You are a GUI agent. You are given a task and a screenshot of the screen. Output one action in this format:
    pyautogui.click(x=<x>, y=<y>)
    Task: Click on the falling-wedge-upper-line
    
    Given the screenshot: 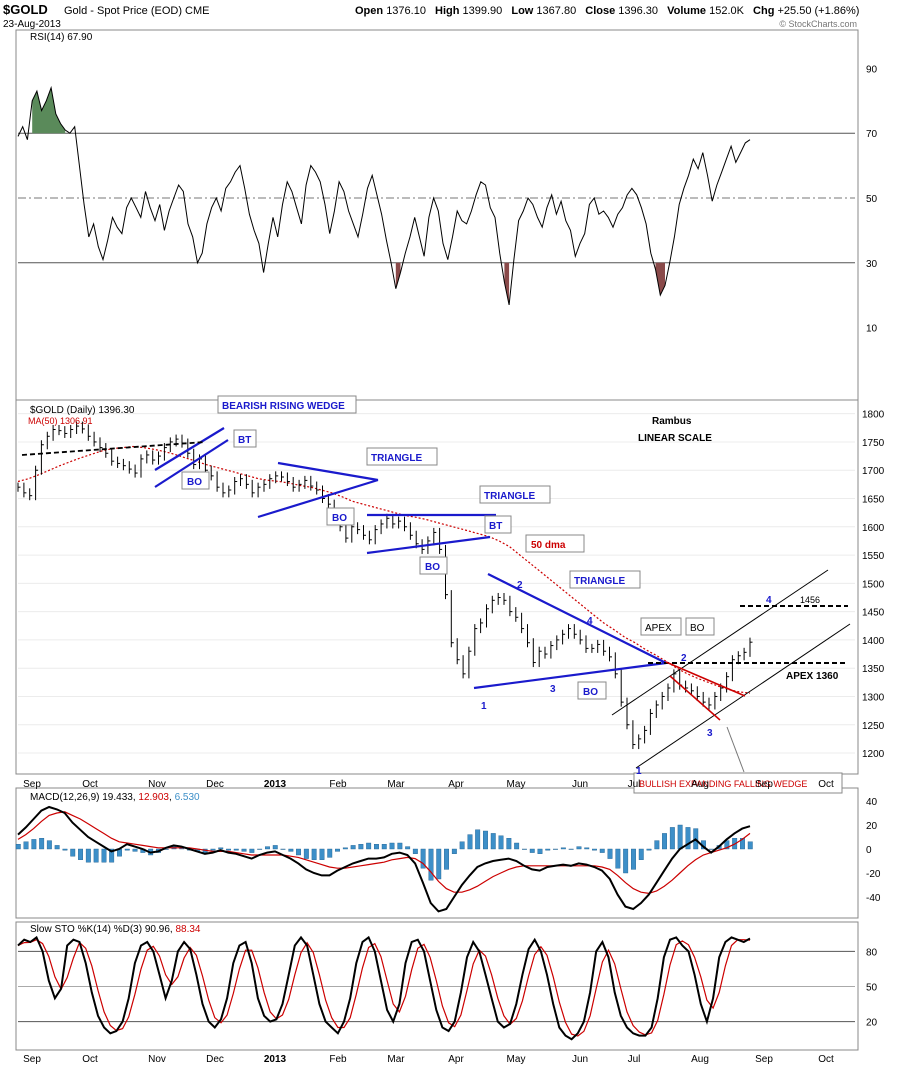 What is the action you would take?
    pyautogui.click(x=705, y=679)
    